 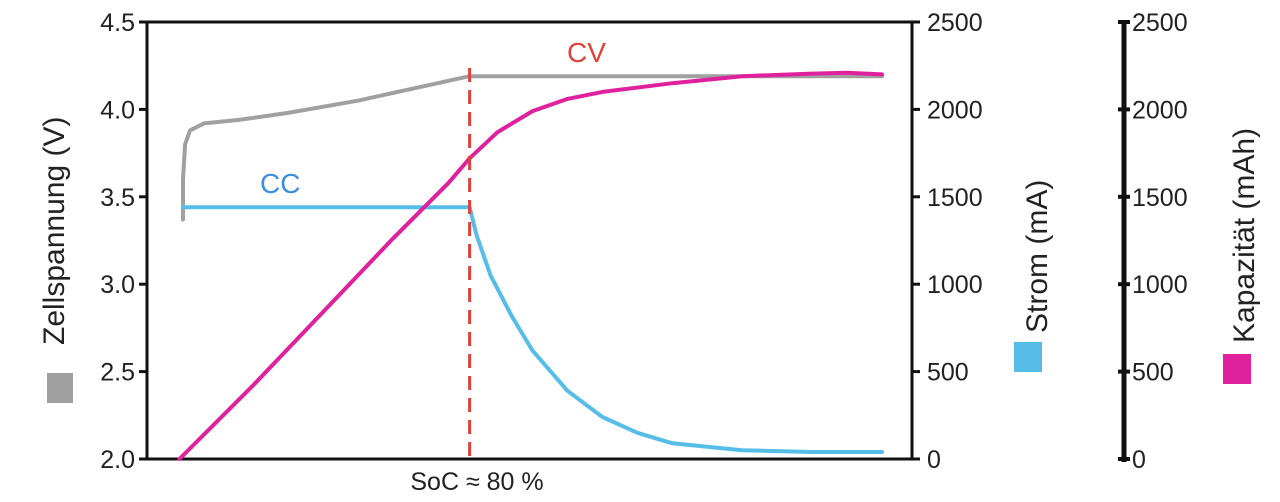 I want to click on left-axis-ticks: 2.0 2.5 3.0 3.5 4.0 4.5, so click(x=123, y=241).